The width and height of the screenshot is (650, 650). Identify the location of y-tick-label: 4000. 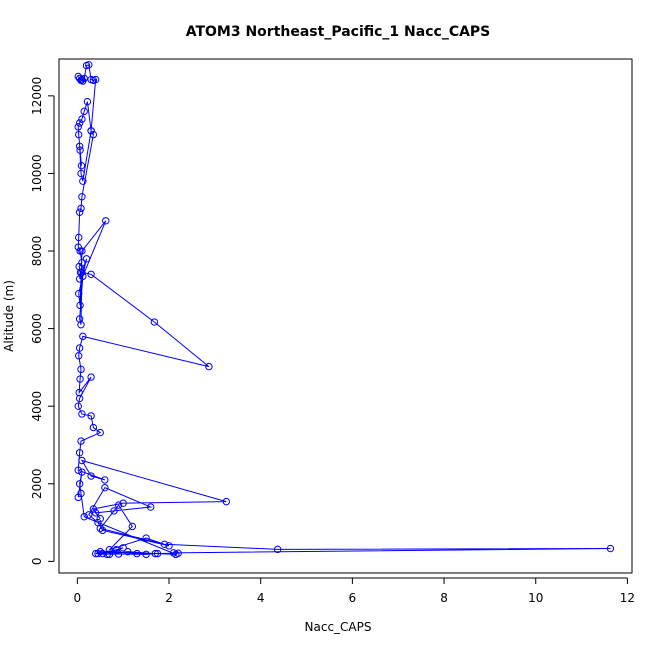
(37, 406).